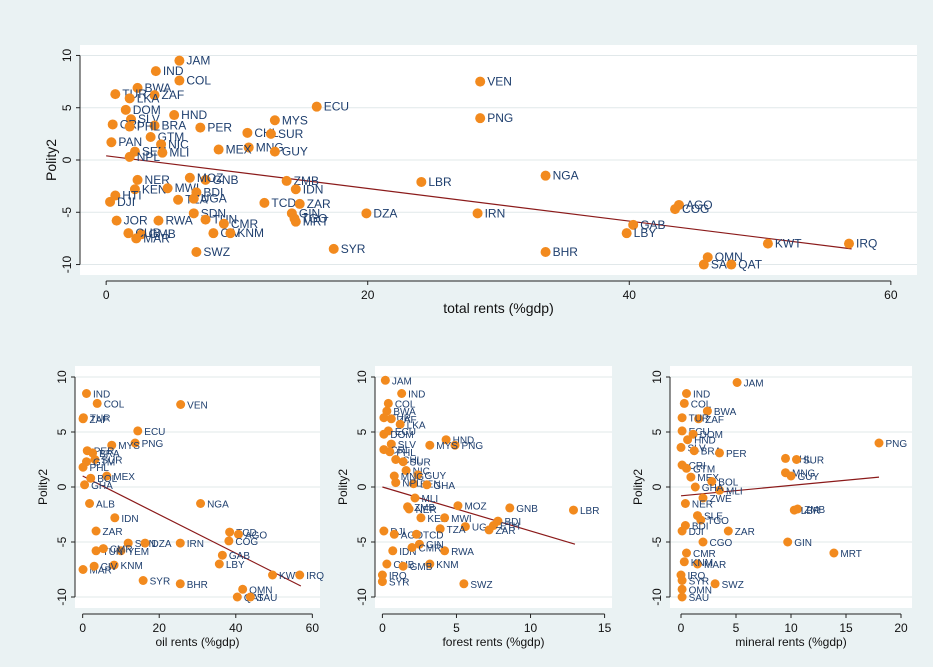 This screenshot has width=933, height=667. What do you see at coordinates (498, 308) in the screenshot?
I see `x-axis-title: total rents (%gdp)` at bounding box center [498, 308].